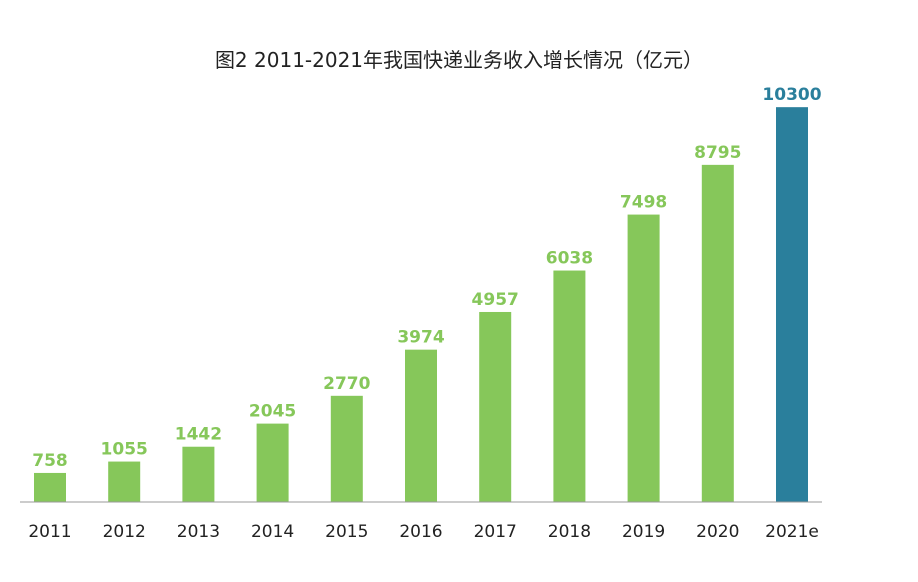 This screenshot has width=918, height=582. I want to click on tick-label-2011: 2011, so click(49, 532).